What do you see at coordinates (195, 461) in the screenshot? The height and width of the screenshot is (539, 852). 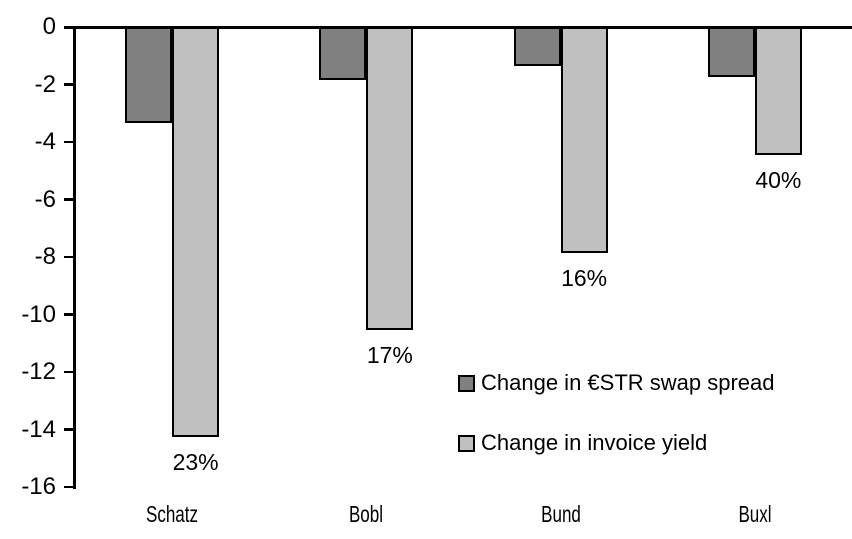 I see `point-label-schatz: 23%` at bounding box center [195, 461].